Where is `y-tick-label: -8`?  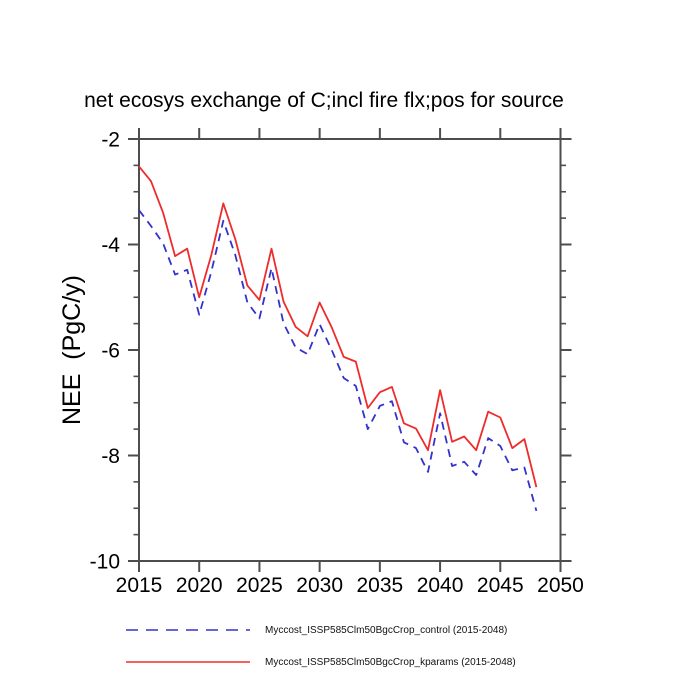
y-tick-label: -8 is located at coordinates (110, 456).